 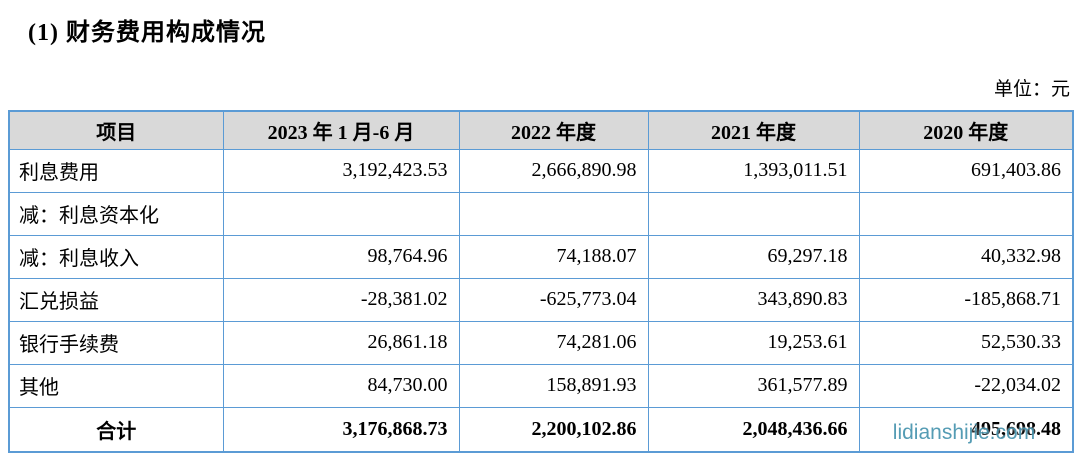 I want to click on row-label: 减：利息资本化, so click(x=116, y=213).